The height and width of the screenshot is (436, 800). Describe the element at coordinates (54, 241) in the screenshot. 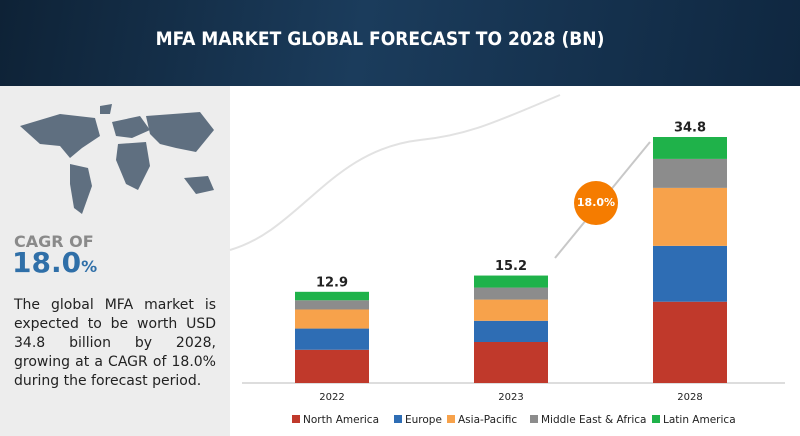

I see `cagr-label: CAGR OF` at that location.